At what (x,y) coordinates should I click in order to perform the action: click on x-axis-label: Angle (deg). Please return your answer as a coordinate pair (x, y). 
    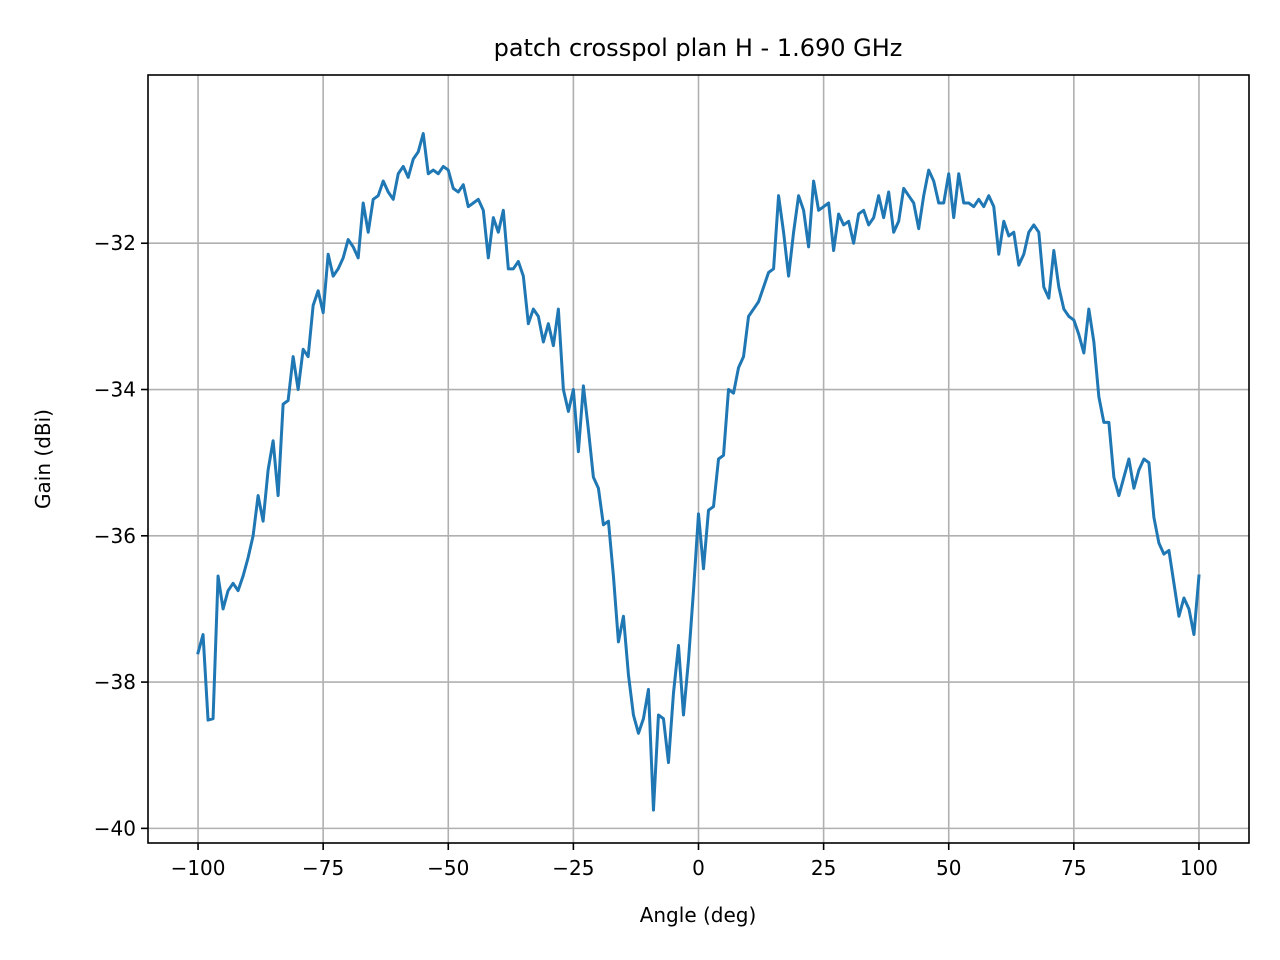
    Looking at the image, I should click on (698, 915).